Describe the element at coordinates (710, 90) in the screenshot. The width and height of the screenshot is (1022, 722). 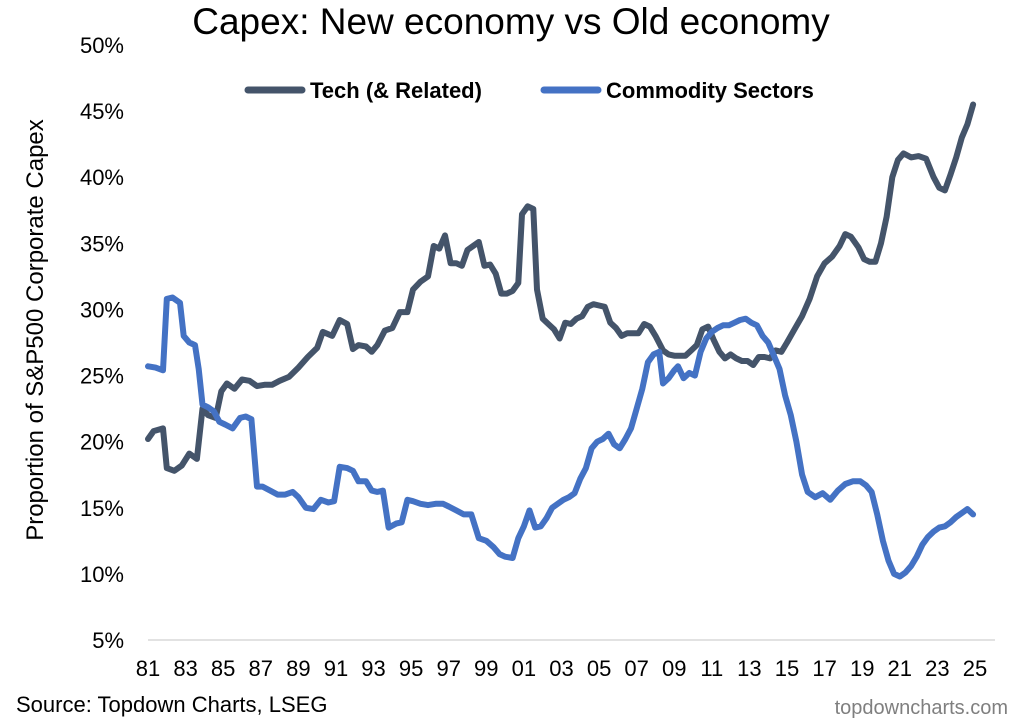
I see `legend-label: Commodity Sectors` at that location.